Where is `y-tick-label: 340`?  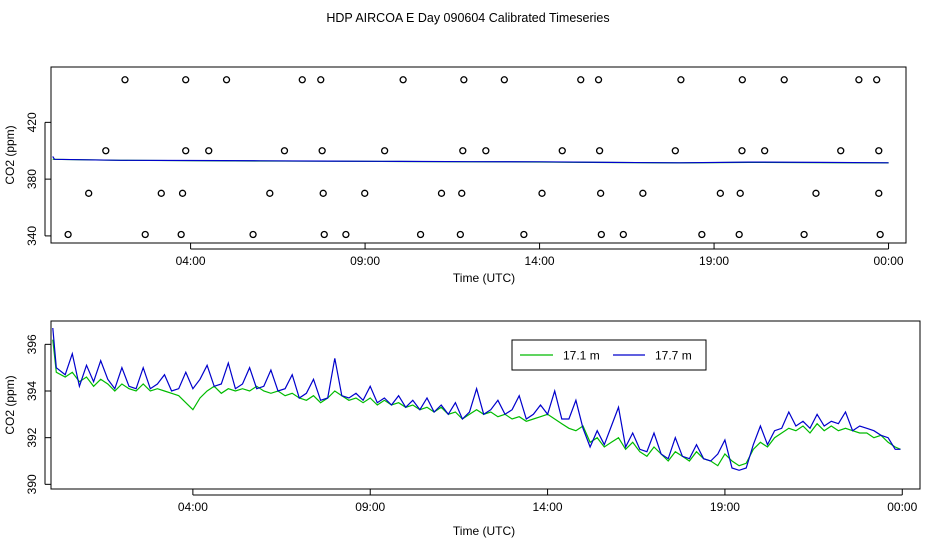 y-tick-label: 340 is located at coordinates (32, 236).